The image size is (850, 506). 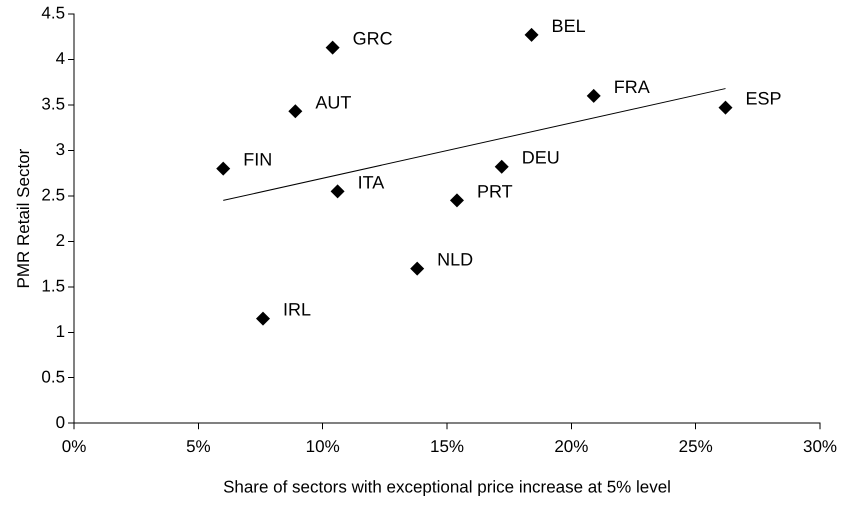 I want to click on annotation: PRT, so click(x=494, y=191).